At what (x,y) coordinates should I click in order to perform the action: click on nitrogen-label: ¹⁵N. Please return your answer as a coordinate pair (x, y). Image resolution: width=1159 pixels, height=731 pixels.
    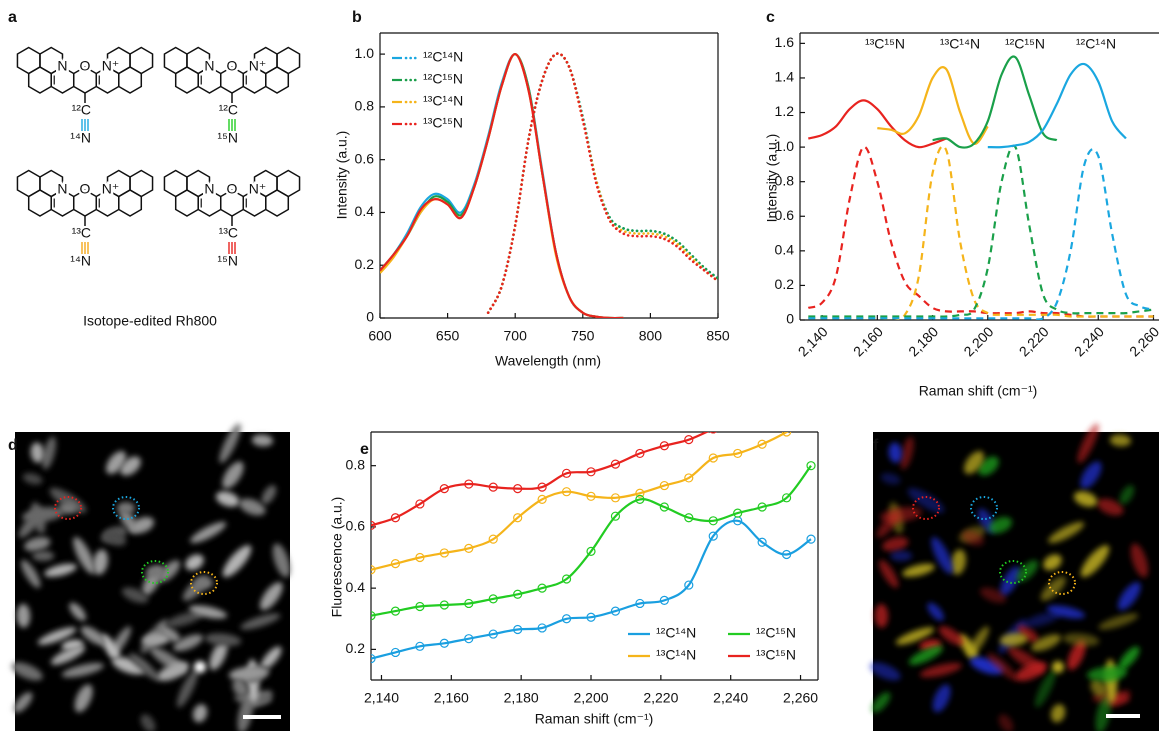
    Looking at the image, I should click on (227, 138).